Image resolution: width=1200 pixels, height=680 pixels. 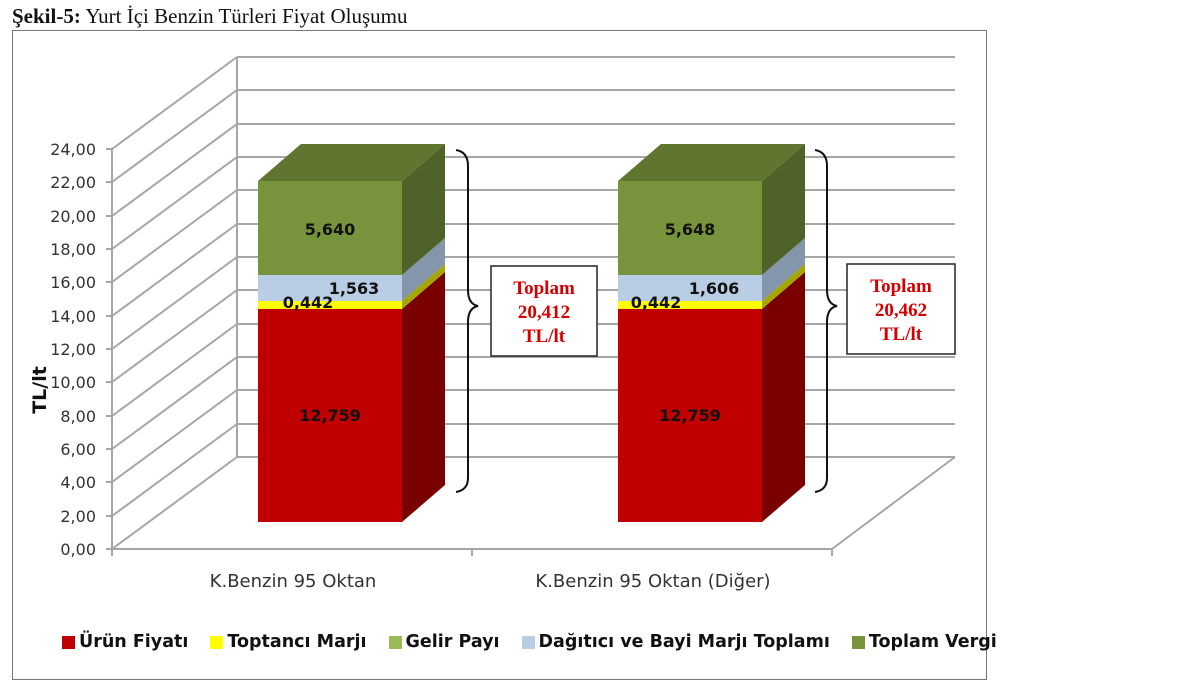 What do you see at coordinates (690, 229) in the screenshot?
I see `svg-text: 5,648` at bounding box center [690, 229].